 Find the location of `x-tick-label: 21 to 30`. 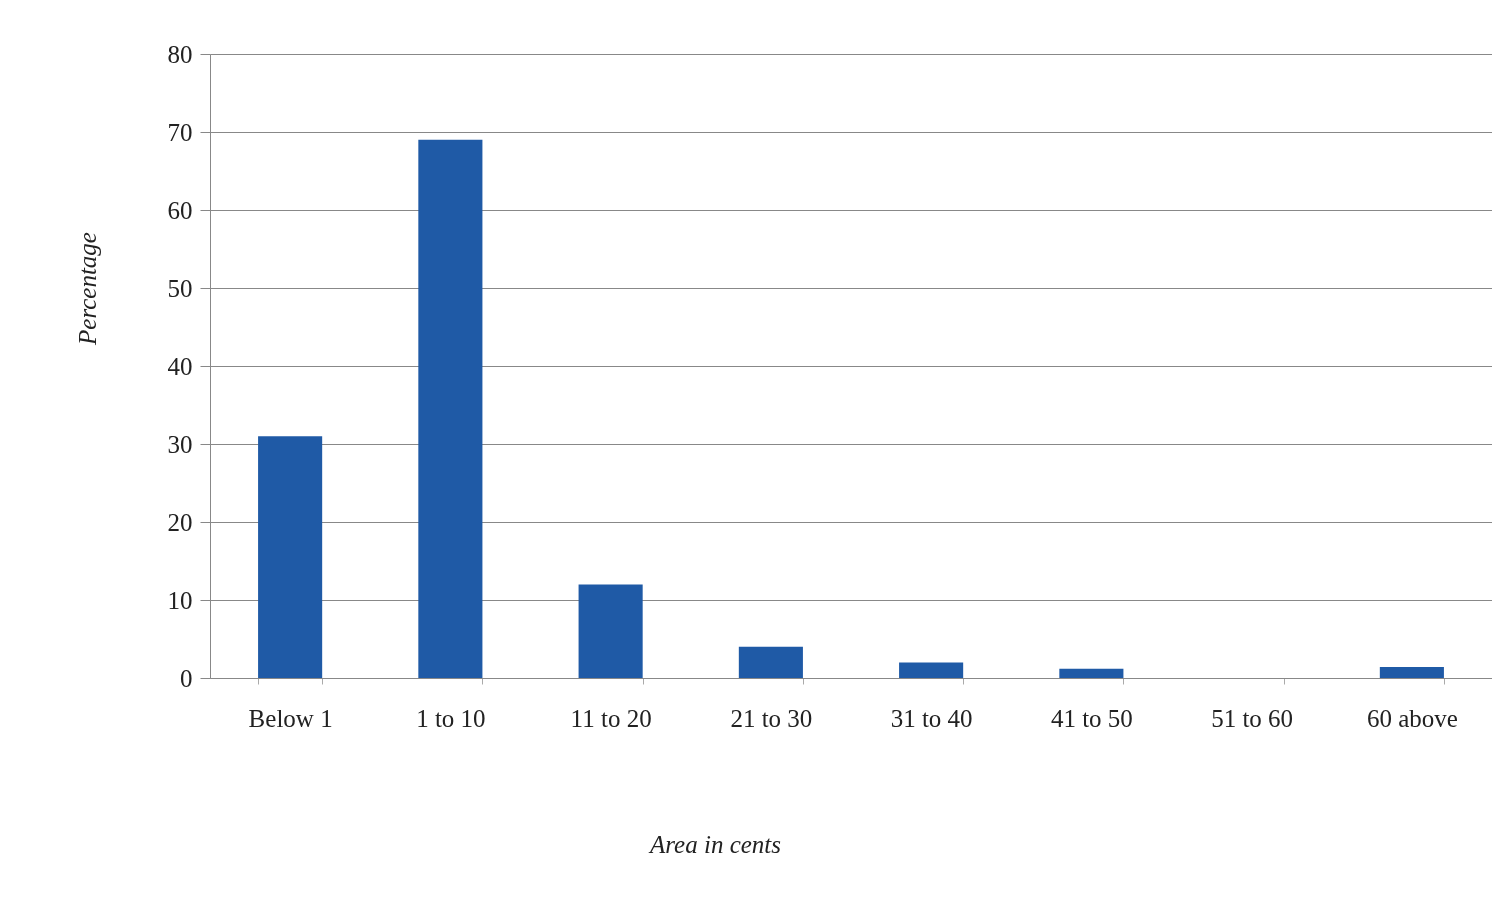

x-tick-label: 21 to 30 is located at coordinates (771, 718).